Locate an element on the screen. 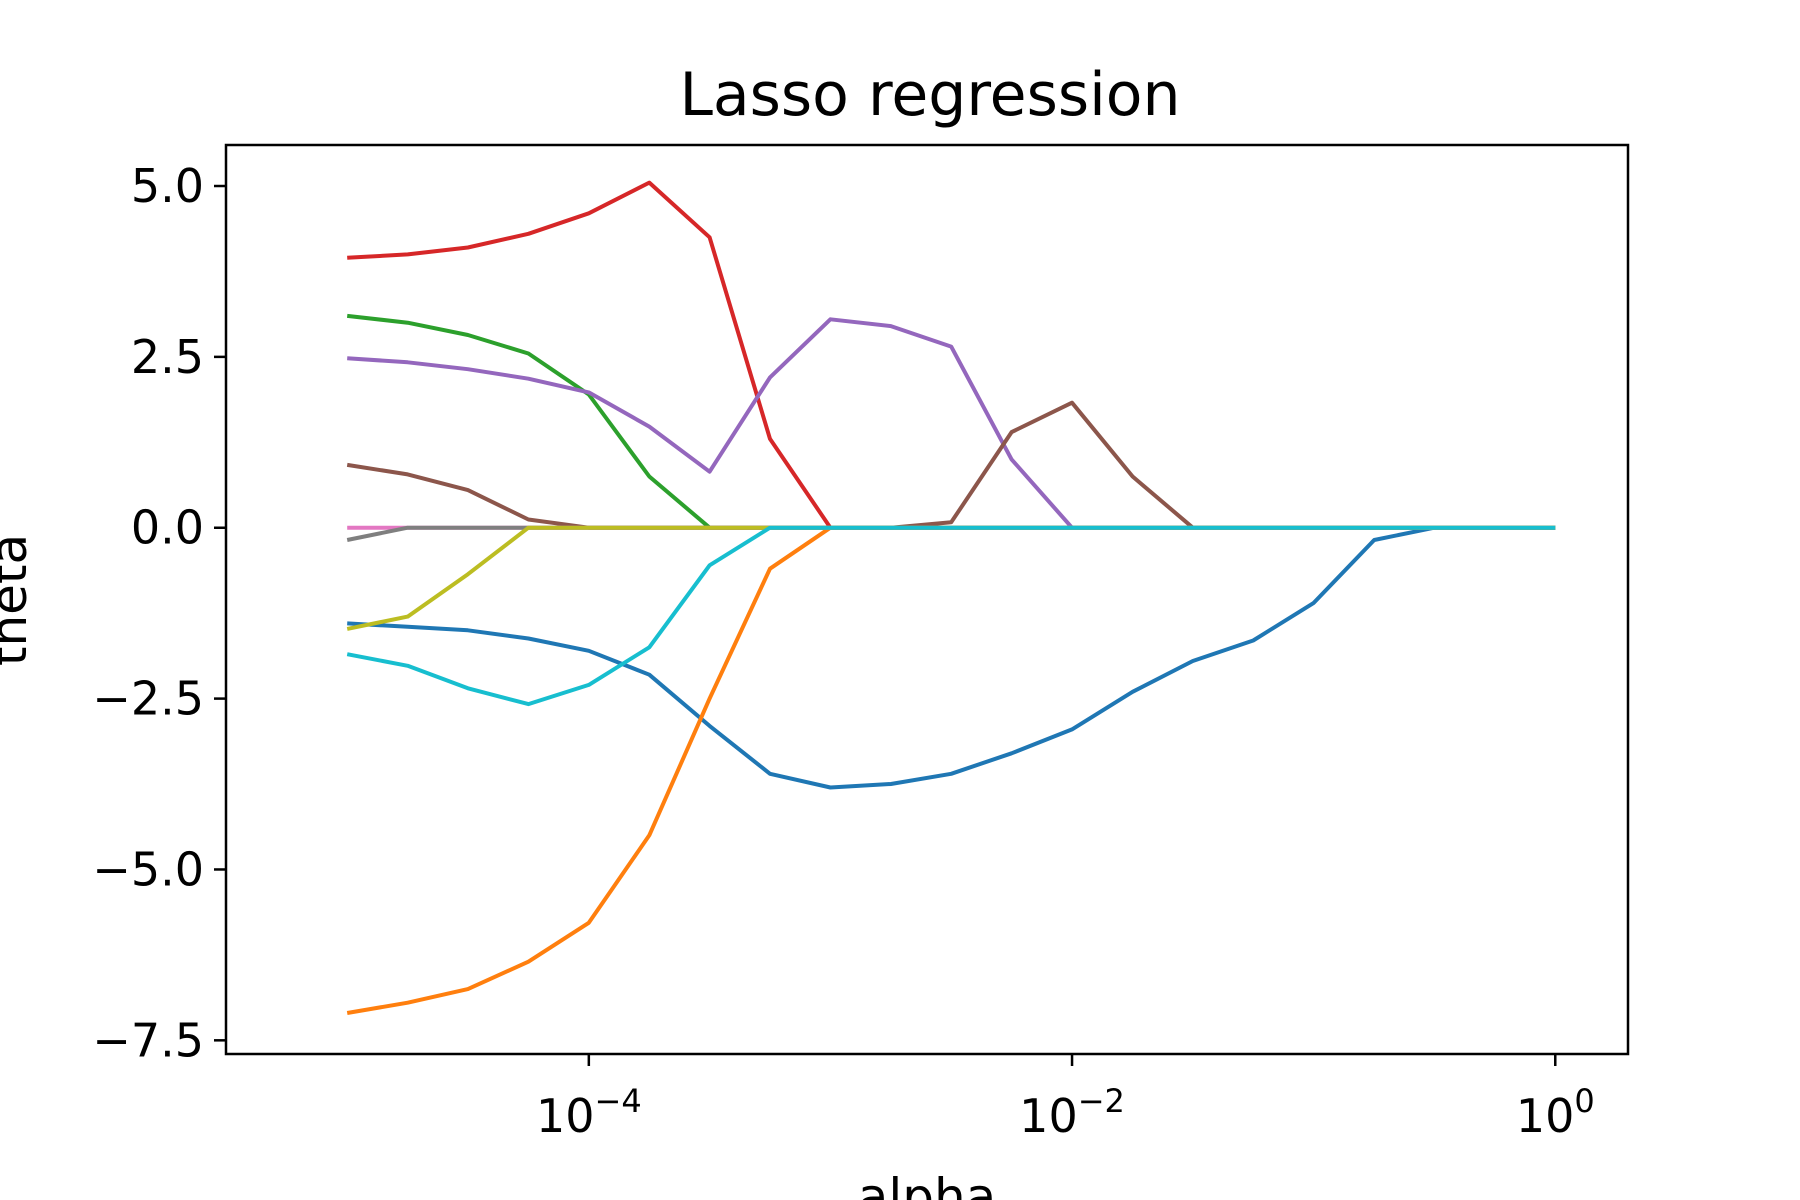 The width and height of the screenshot is (1800, 1200). y-tick-label-2: 2.5 is located at coordinates (167, 357).